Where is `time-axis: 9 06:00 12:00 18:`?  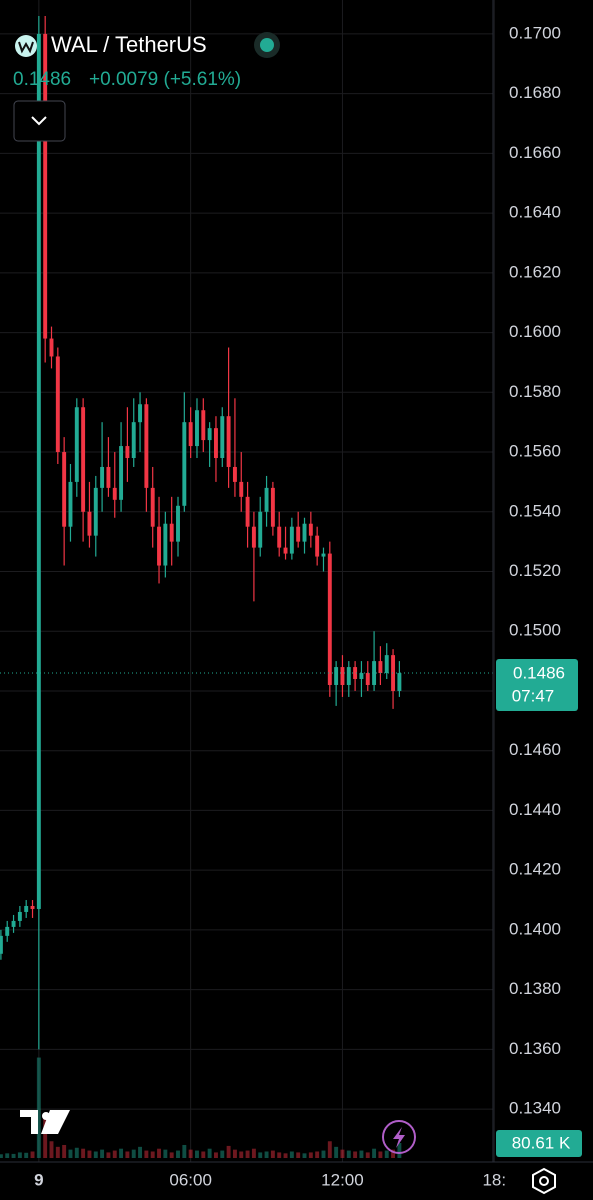 time-axis: 9 06:00 12:00 18: is located at coordinates (270, 1179).